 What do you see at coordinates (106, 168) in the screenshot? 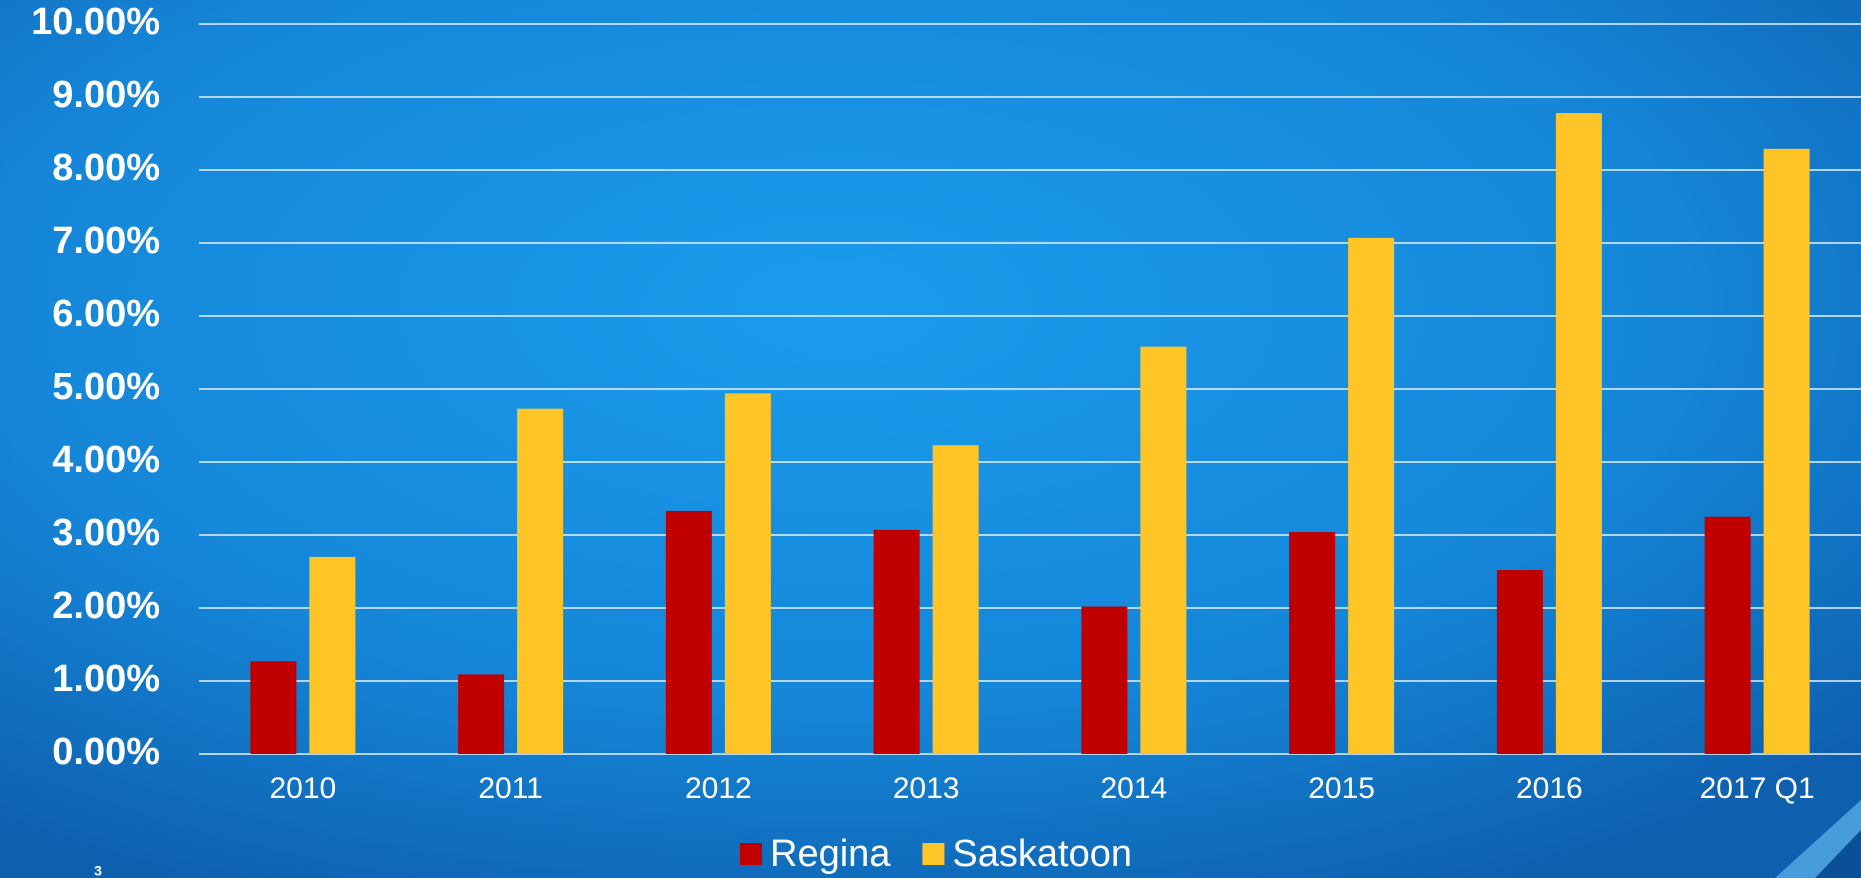
I see `y-tick-label: 8.00%` at bounding box center [106, 168].